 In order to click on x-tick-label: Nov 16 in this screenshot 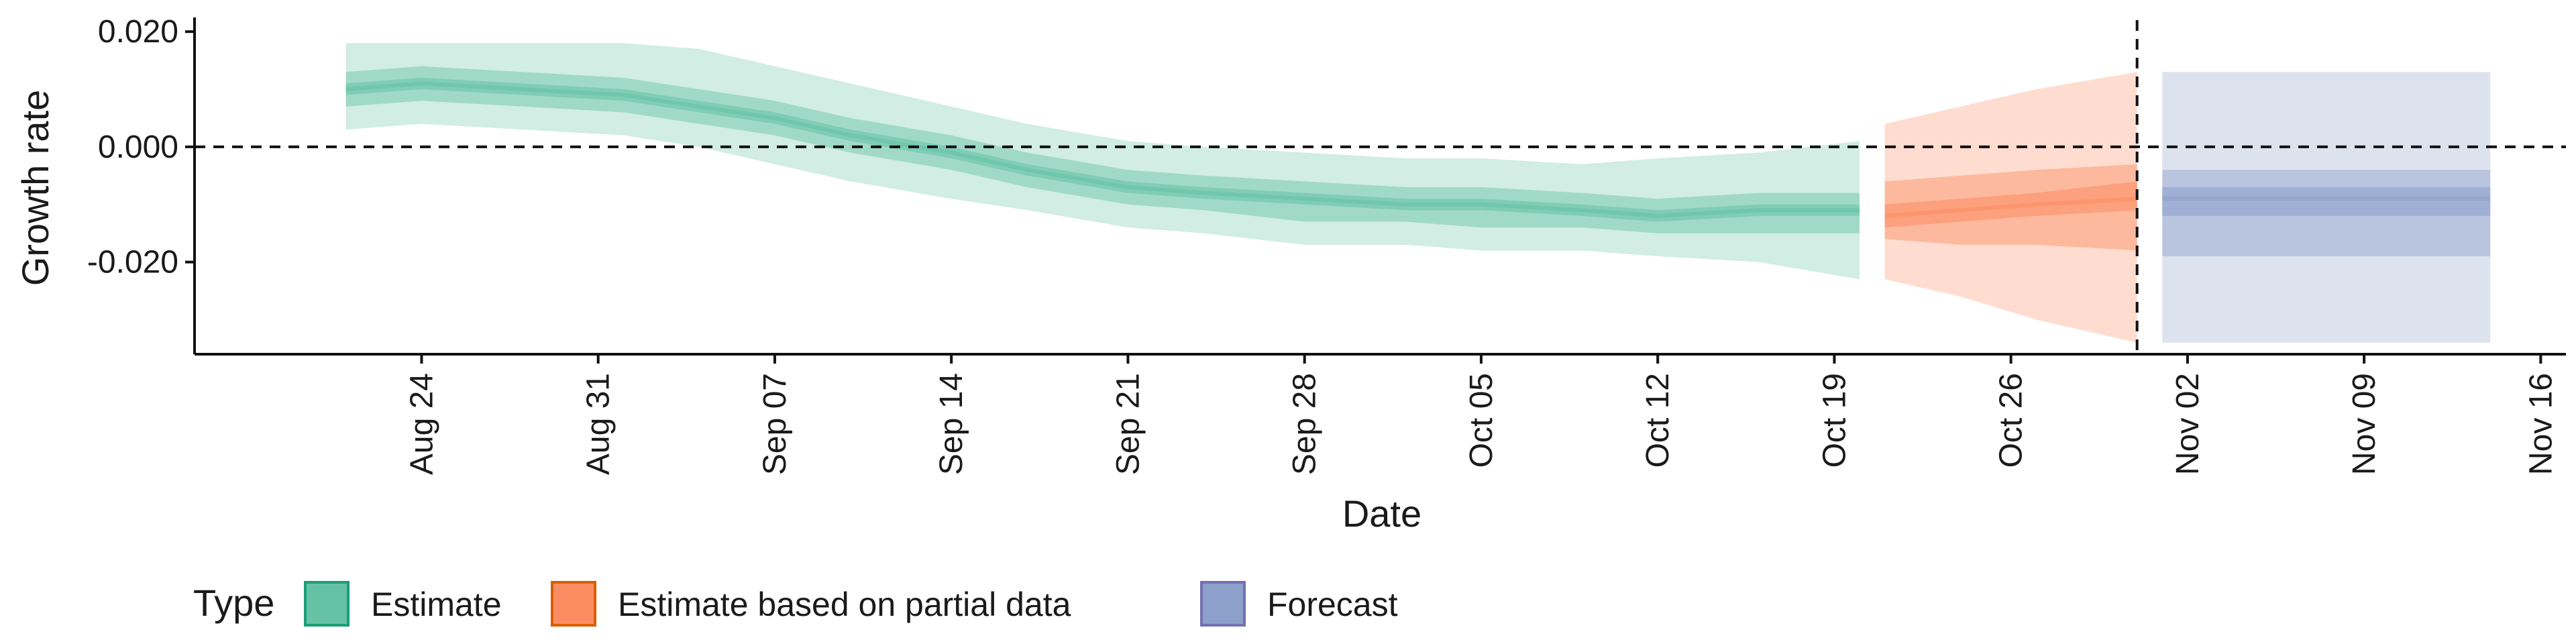, I will do `click(2541, 424)`.